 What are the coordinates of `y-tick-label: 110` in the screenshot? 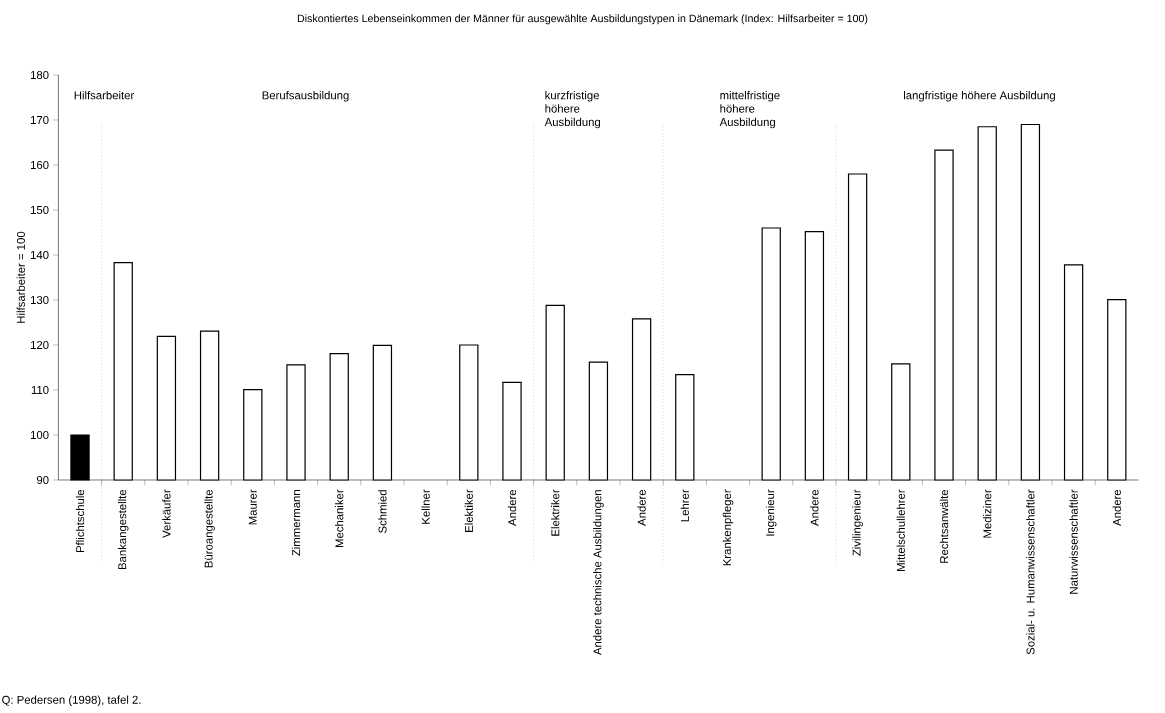 It's located at (40, 389).